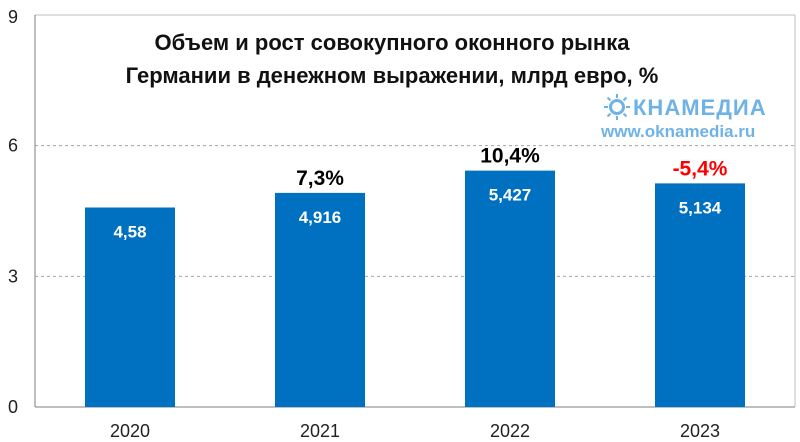  Describe the element at coordinates (13, 146) in the screenshot. I see `y-tick-label: 6` at that location.